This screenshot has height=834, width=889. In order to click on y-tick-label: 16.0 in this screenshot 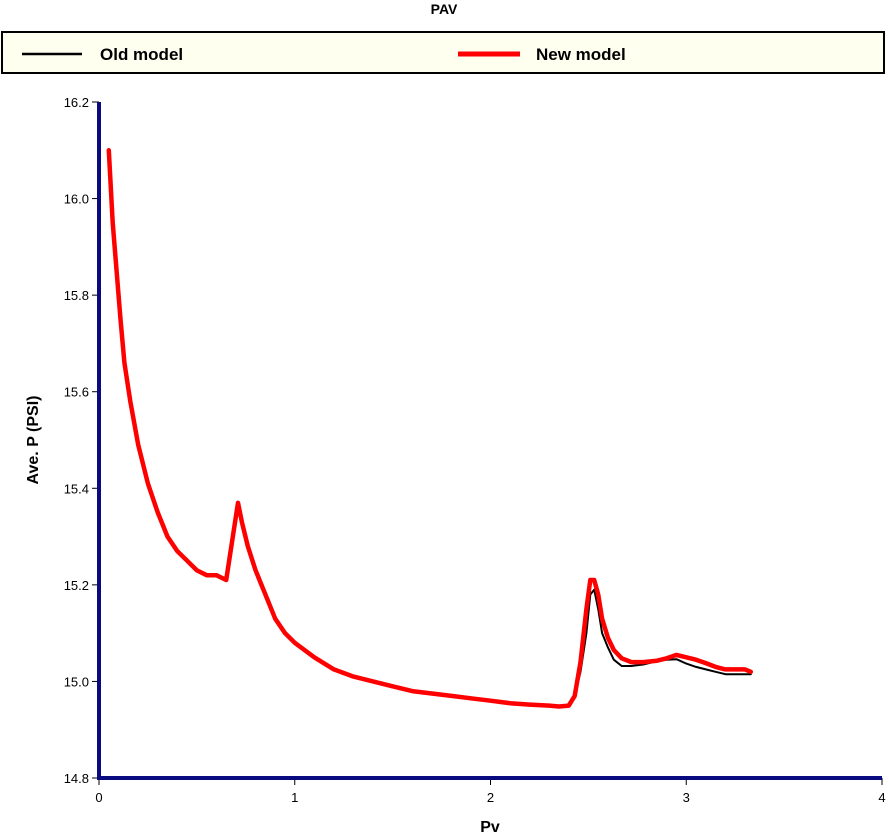, I will do `click(76, 199)`.